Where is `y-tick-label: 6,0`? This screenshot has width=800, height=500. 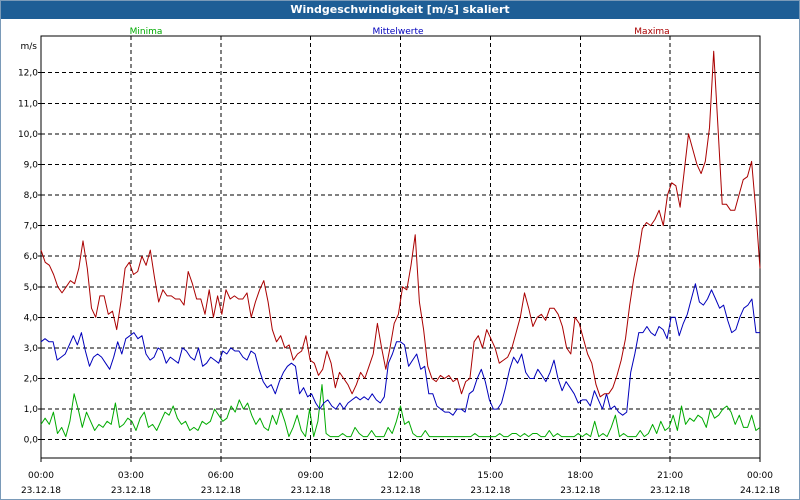 y-tick-label: 6,0 is located at coordinates (31, 257).